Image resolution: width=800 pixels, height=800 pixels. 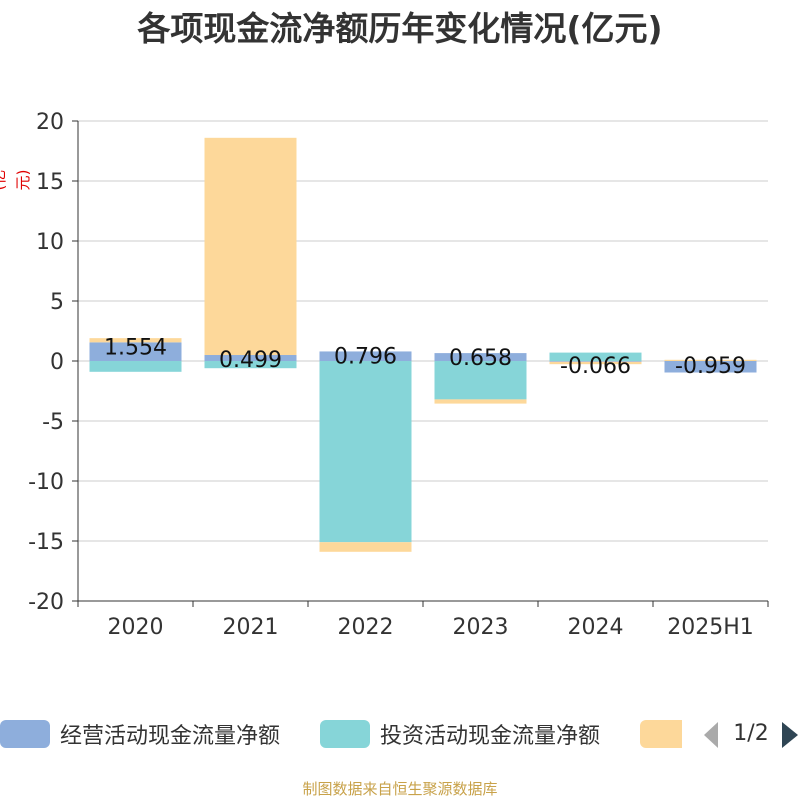 I want to click on x-tick-label: 2025H1, so click(x=710, y=627).